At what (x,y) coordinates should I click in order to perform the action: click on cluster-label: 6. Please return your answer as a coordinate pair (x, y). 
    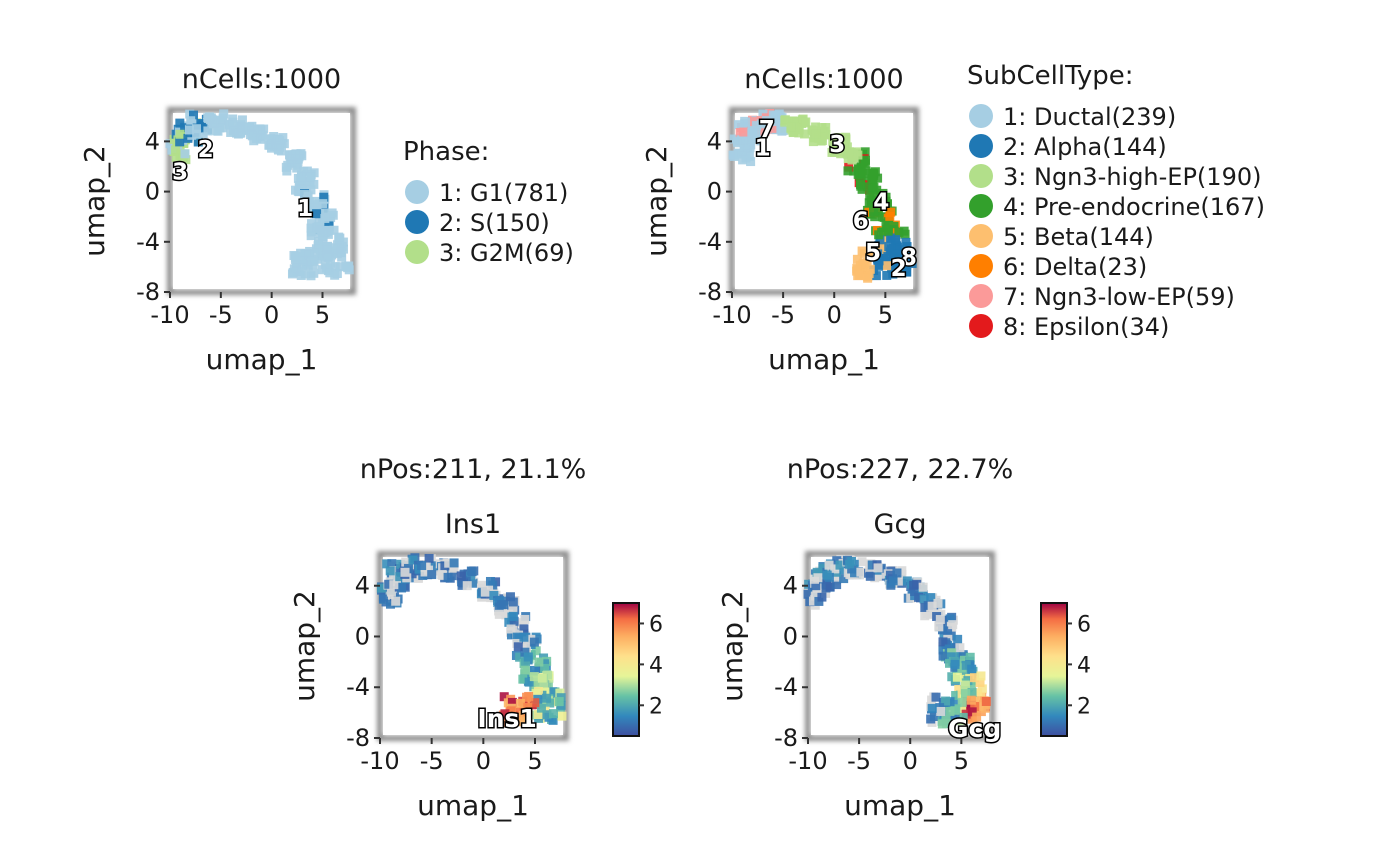
    Looking at the image, I should click on (861, 221).